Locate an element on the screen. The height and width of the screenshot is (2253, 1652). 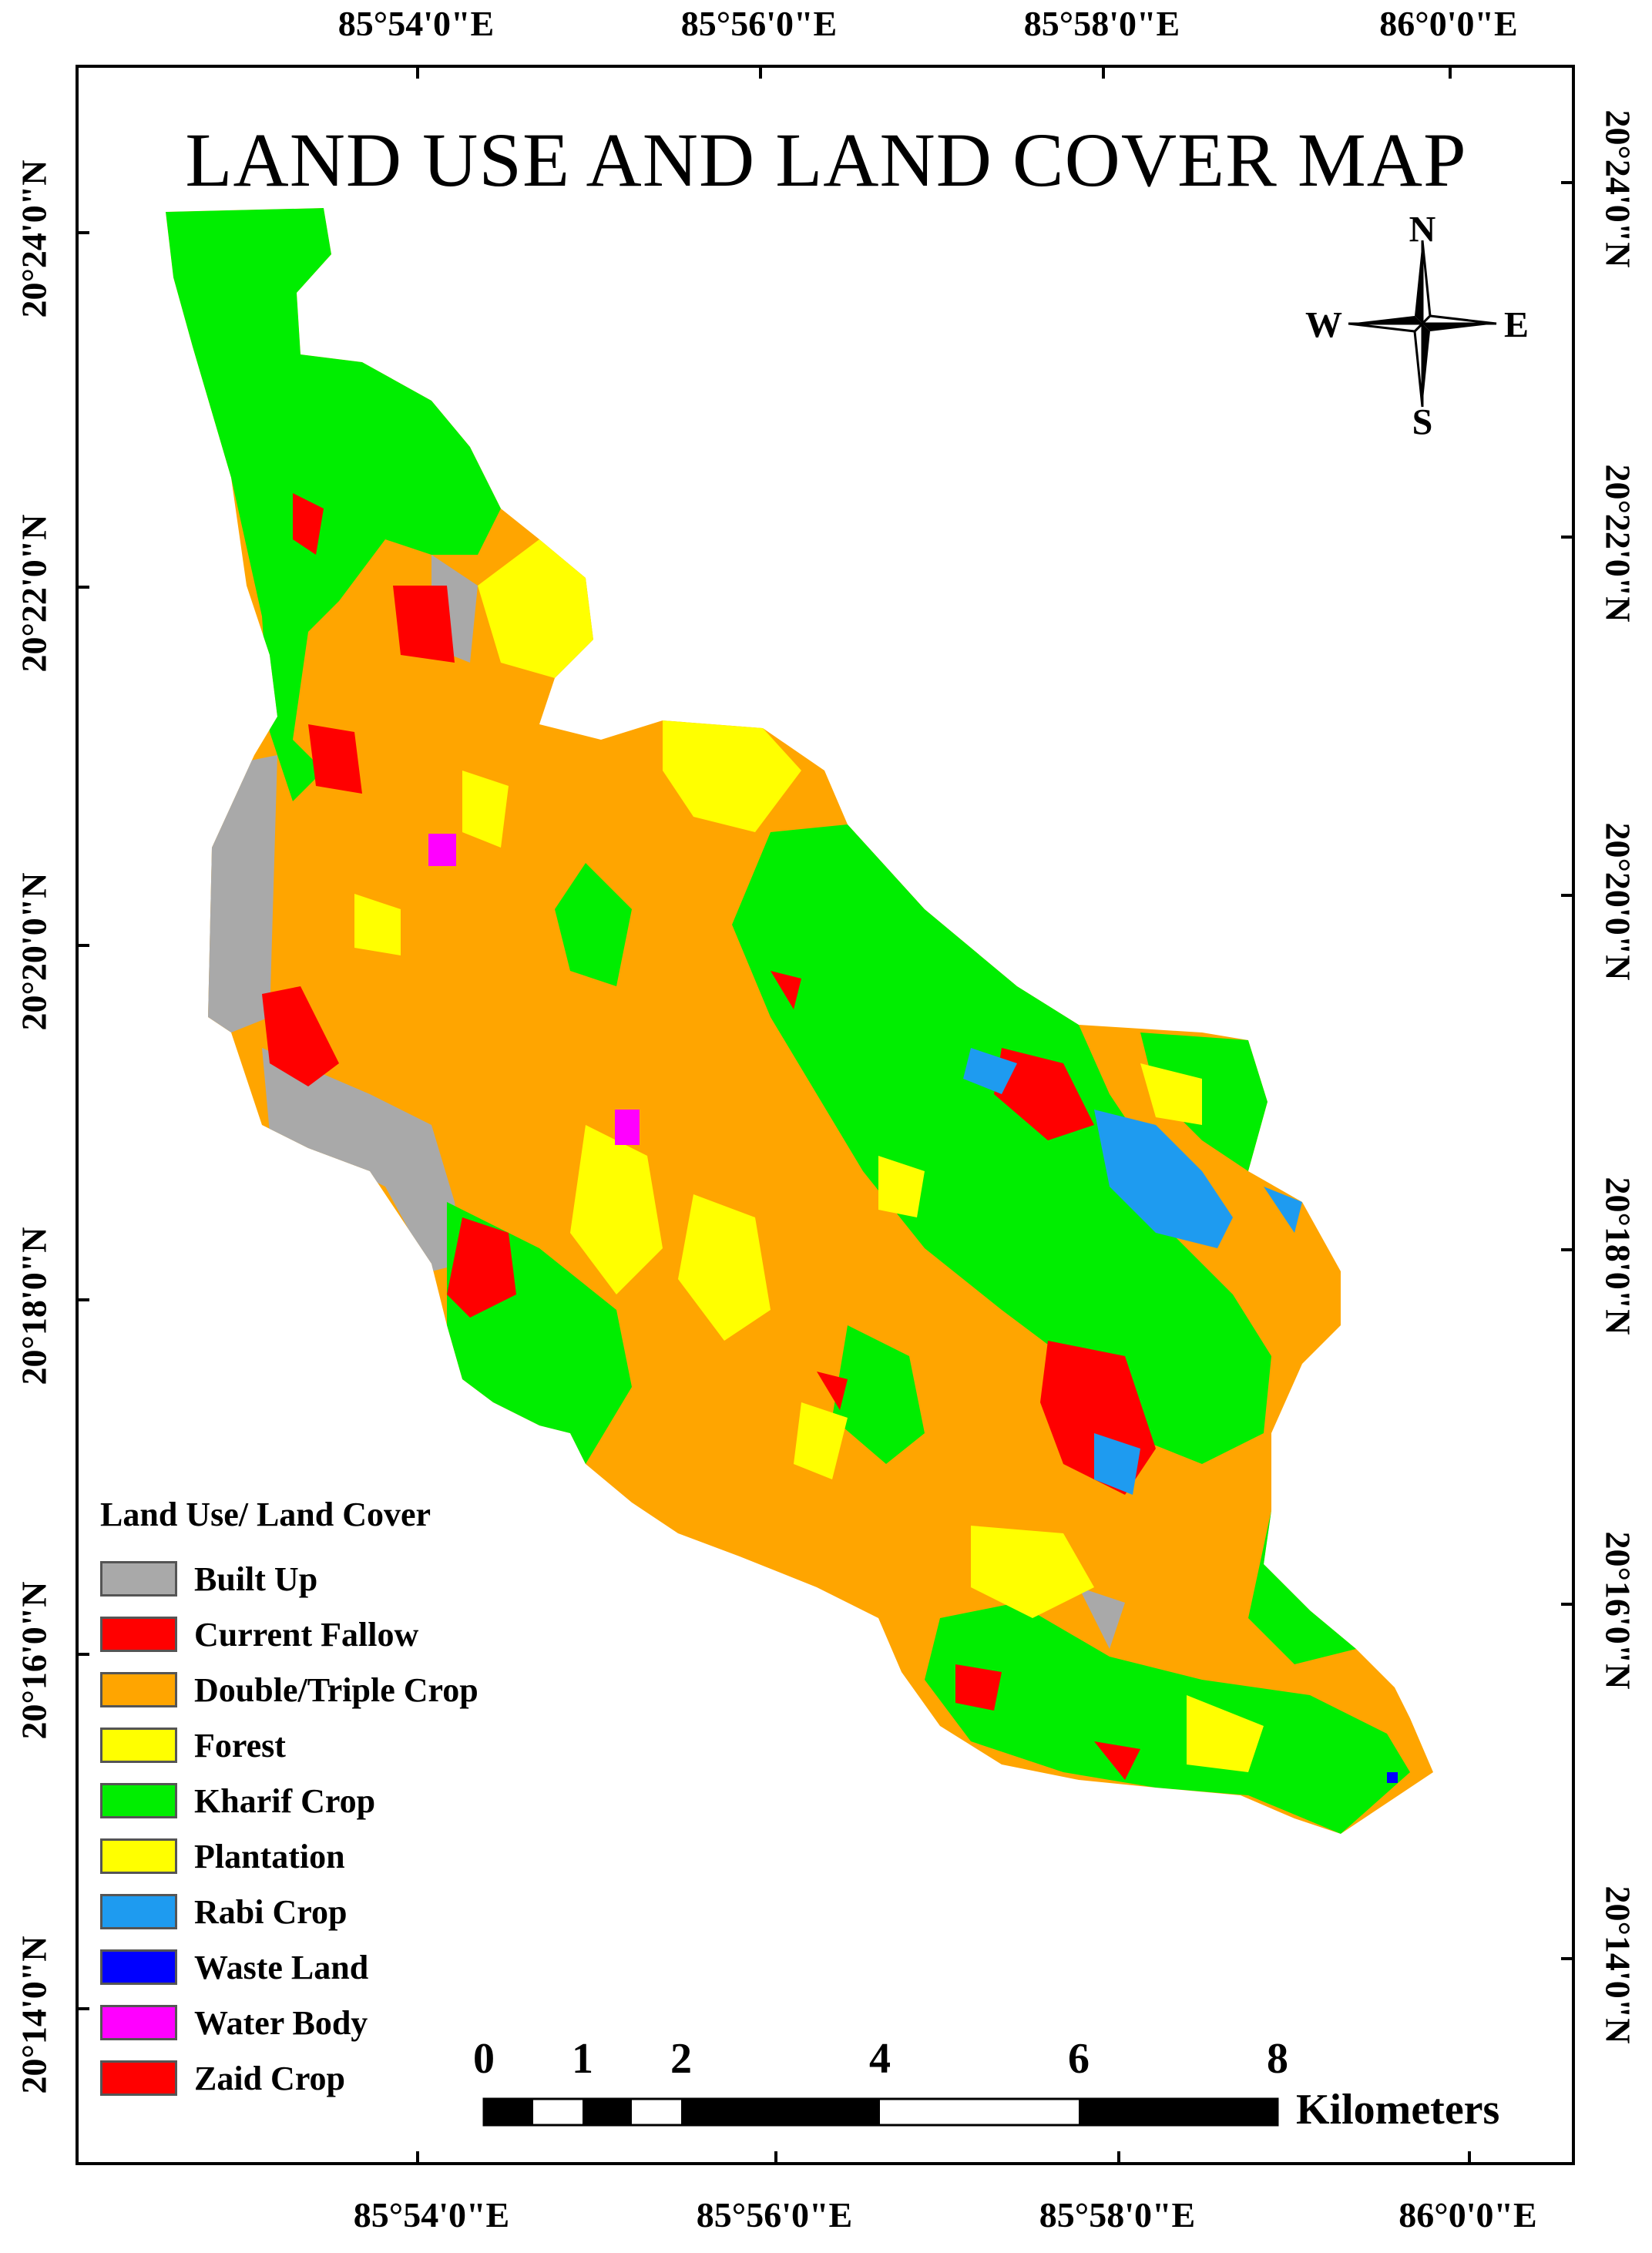
legend-item-double-triple-crop: Double/Triple Crop is located at coordinates (289, 1689).